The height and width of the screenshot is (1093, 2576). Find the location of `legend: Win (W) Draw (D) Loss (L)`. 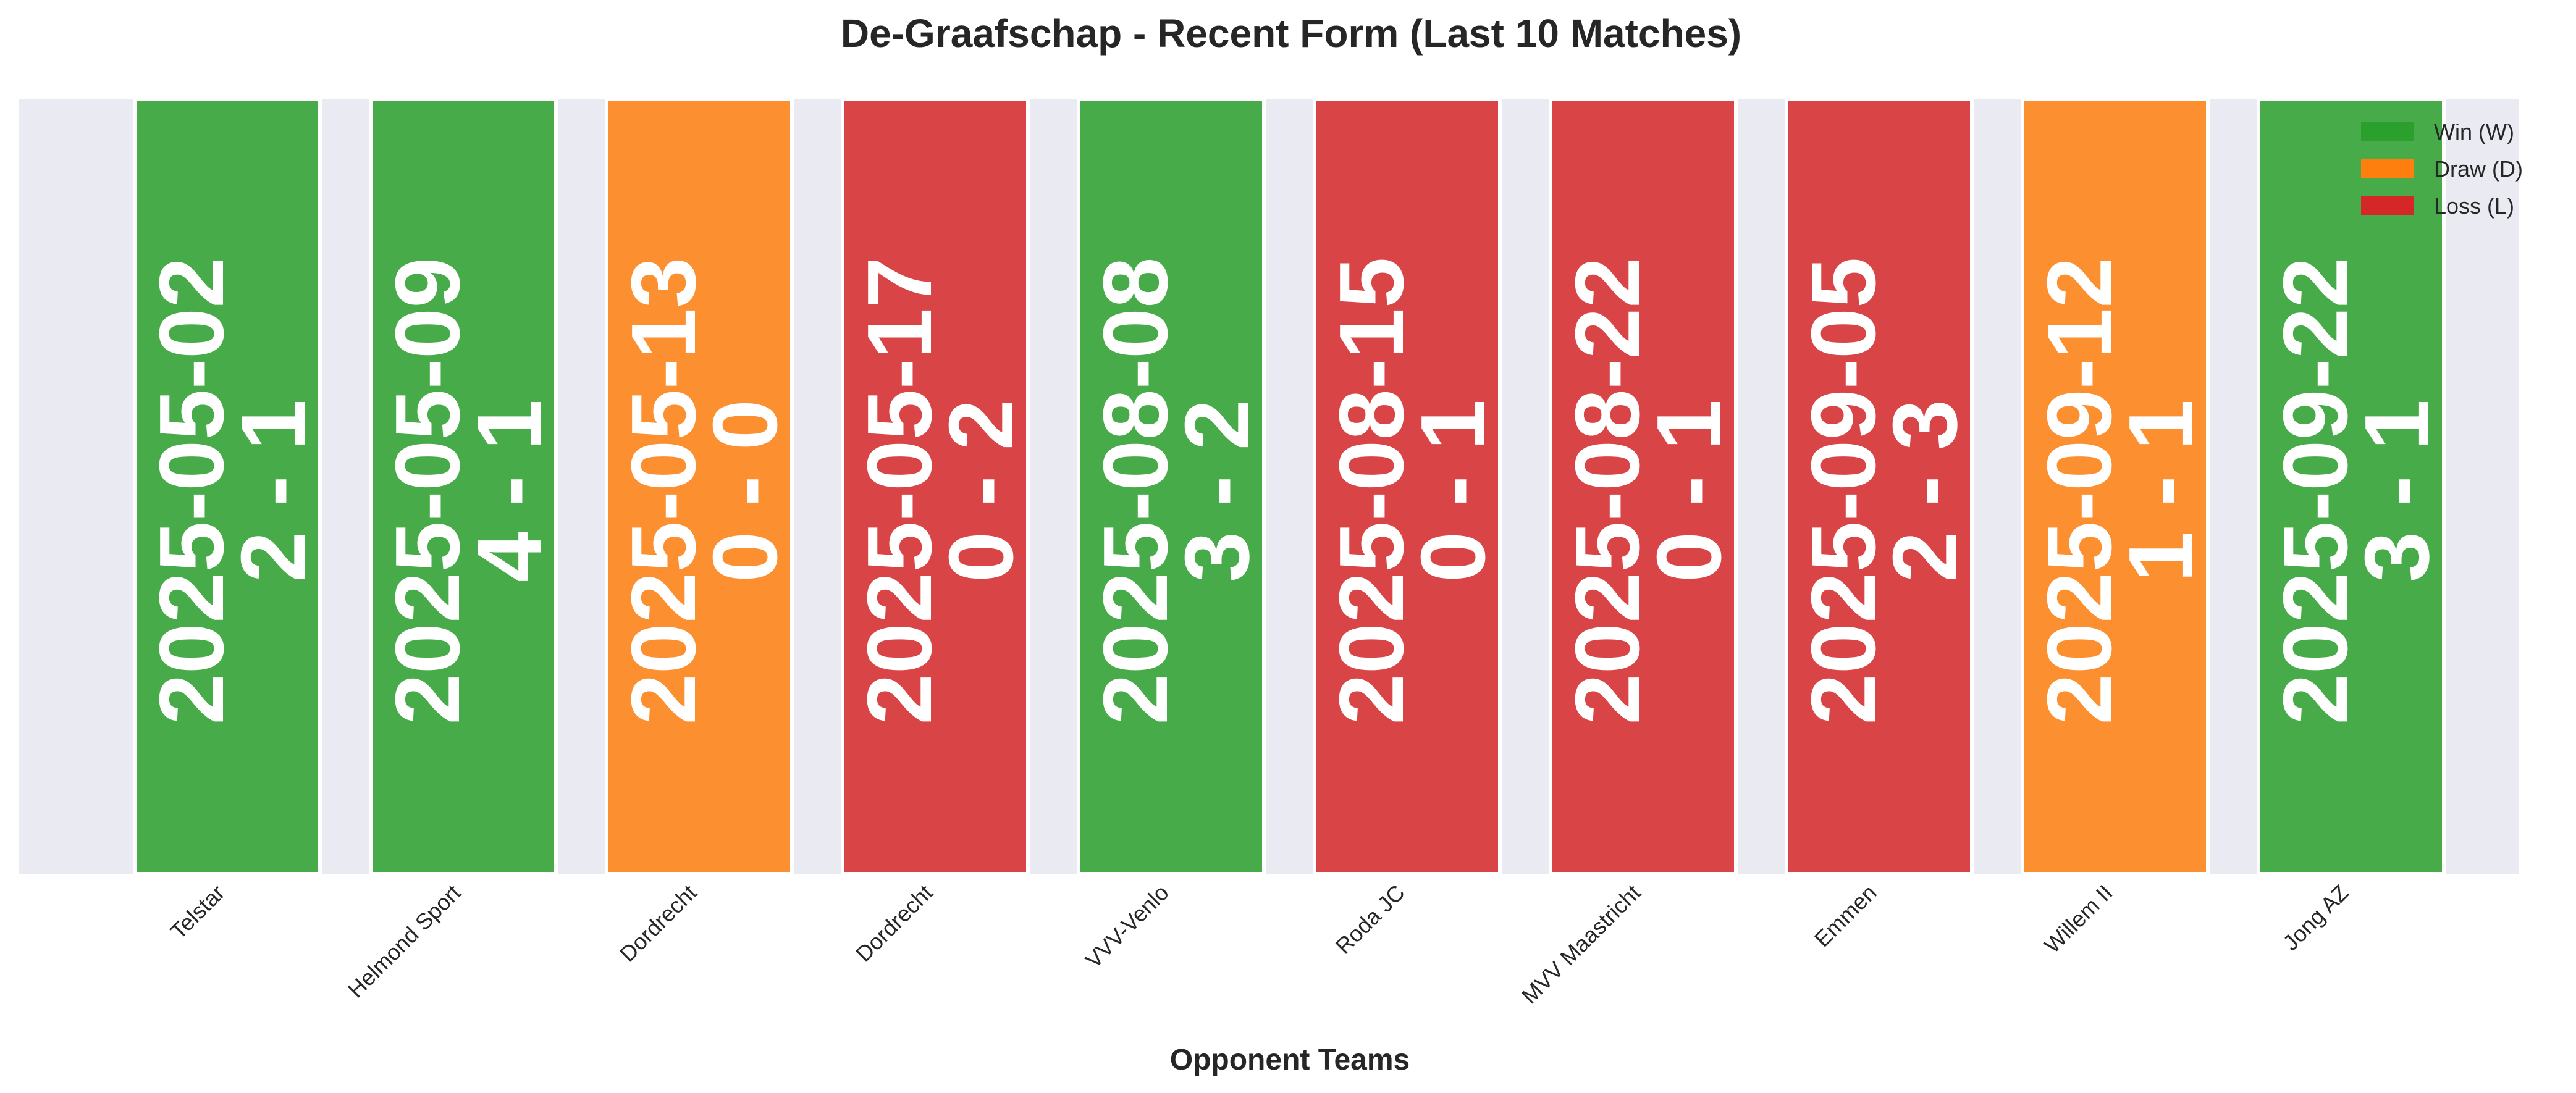

legend: Win (W) Draw (D) Loss (L) is located at coordinates (2442, 169).